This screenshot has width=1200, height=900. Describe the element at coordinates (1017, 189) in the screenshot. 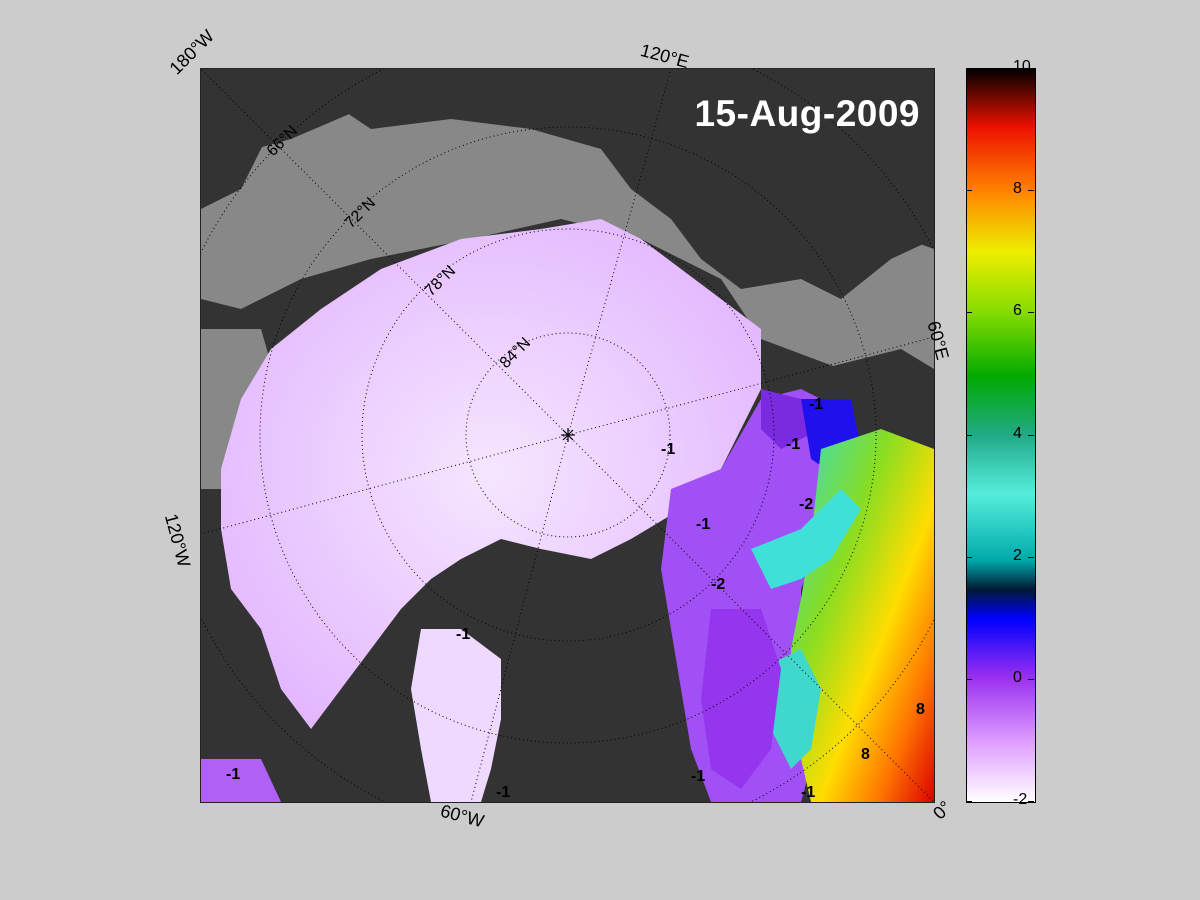

I see `colorbar-tick-label: 8` at that location.